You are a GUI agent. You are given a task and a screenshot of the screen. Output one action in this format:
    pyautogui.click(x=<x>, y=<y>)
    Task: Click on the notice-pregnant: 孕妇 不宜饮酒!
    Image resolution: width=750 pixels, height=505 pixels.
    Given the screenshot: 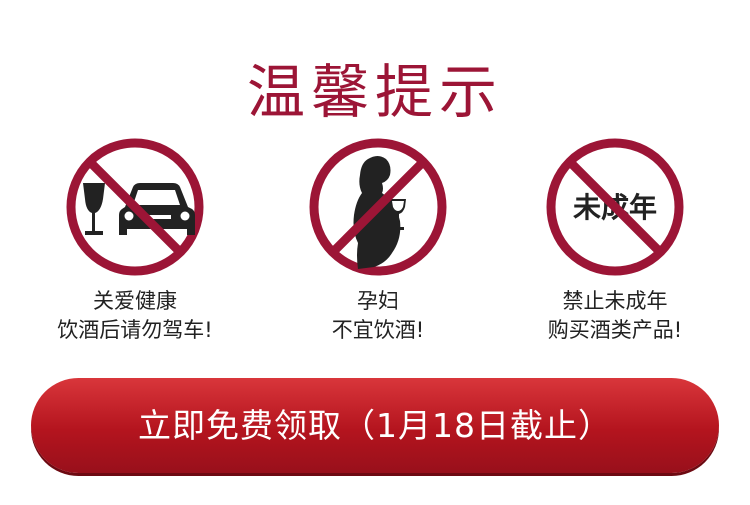 What is the action you would take?
    pyautogui.click(x=378, y=245)
    